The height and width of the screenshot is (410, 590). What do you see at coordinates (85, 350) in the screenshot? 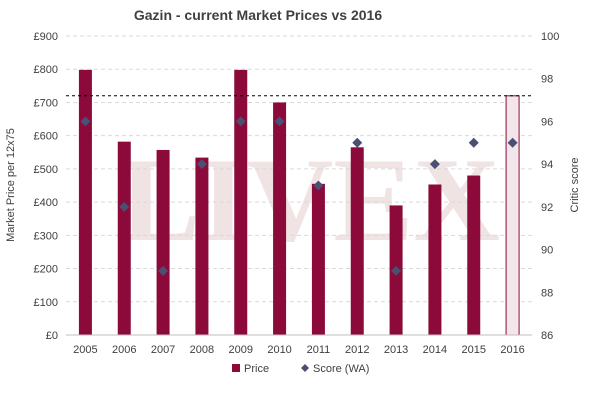
I see `x-tick-label: 2005` at bounding box center [85, 350].